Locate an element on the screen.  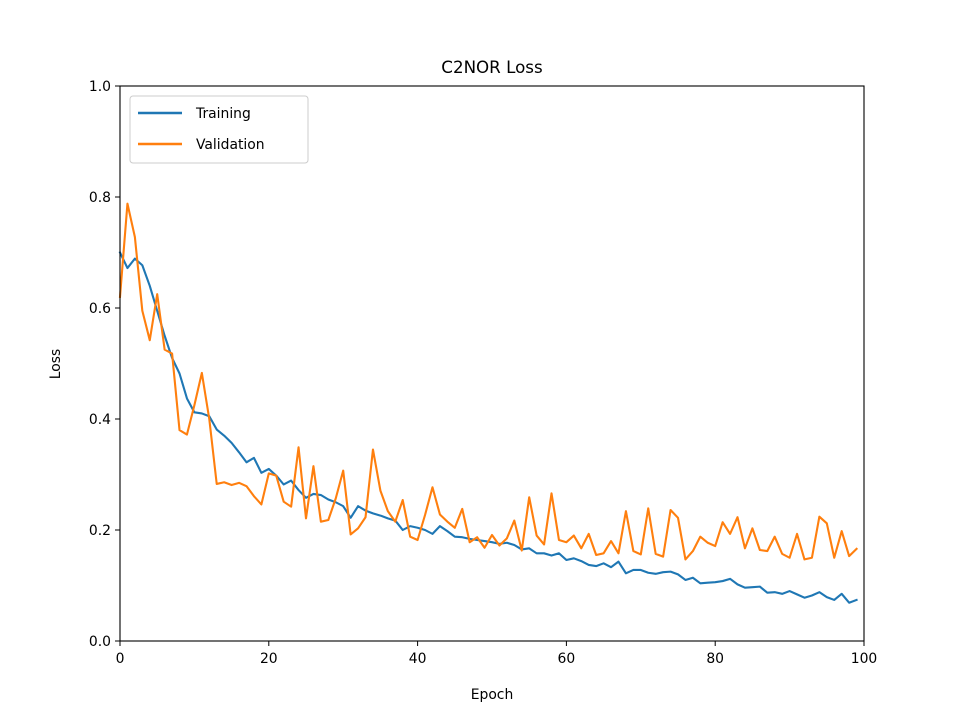
legend-label-validation: Validation is located at coordinates (230, 145).